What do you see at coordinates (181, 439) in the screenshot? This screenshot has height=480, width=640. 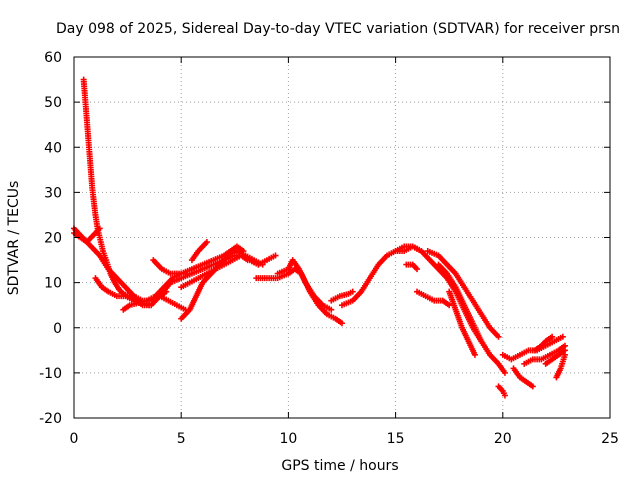 I see `x-tick-label: 5` at bounding box center [181, 439].